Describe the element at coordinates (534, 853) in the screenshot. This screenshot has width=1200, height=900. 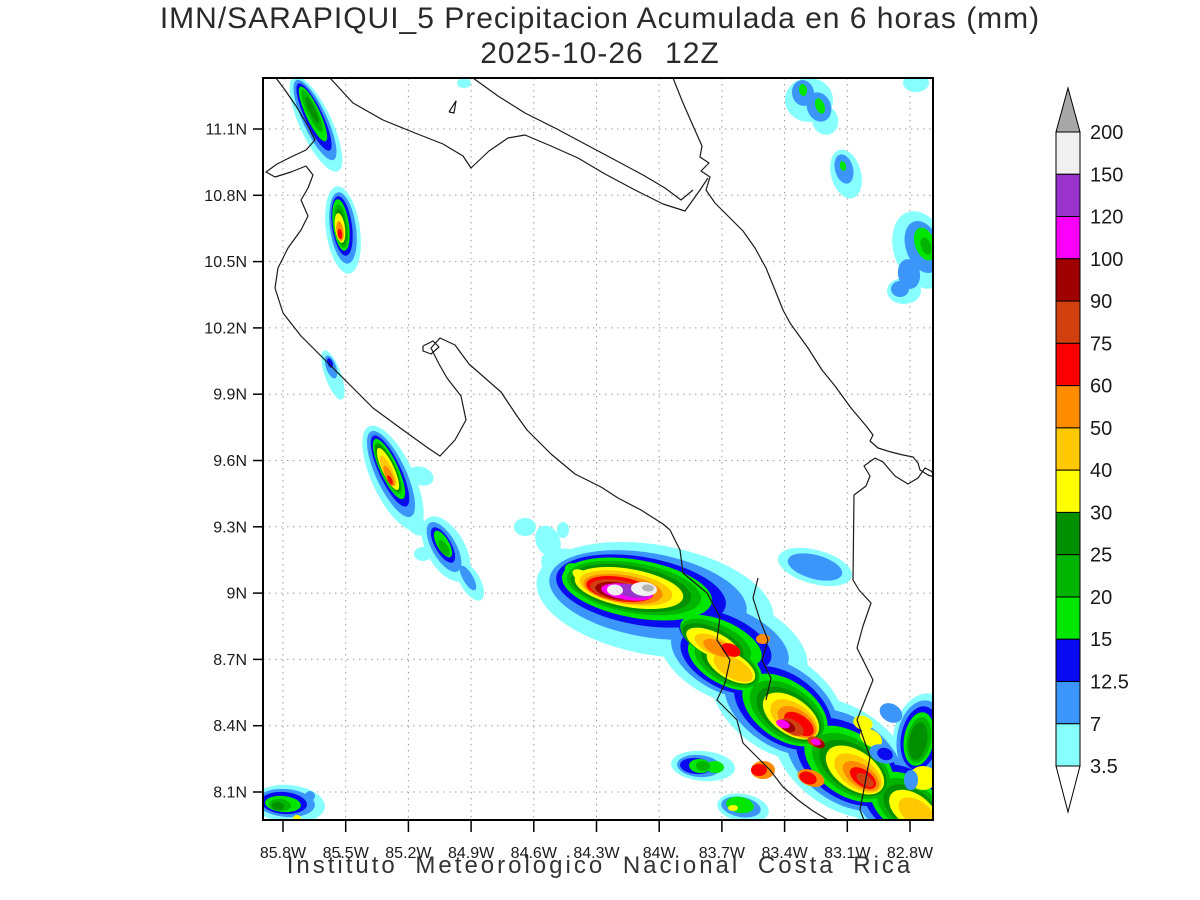
I see `x-tick-label: 84.6W` at that location.